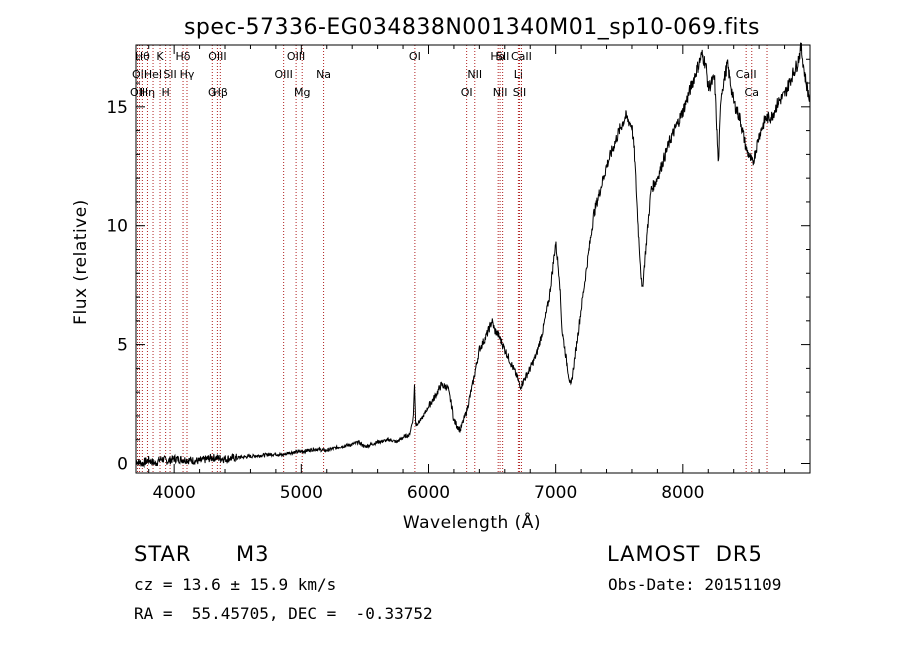 The image size is (900, 649). I want to click on x-tick-label: 5000, so click(301, 493).